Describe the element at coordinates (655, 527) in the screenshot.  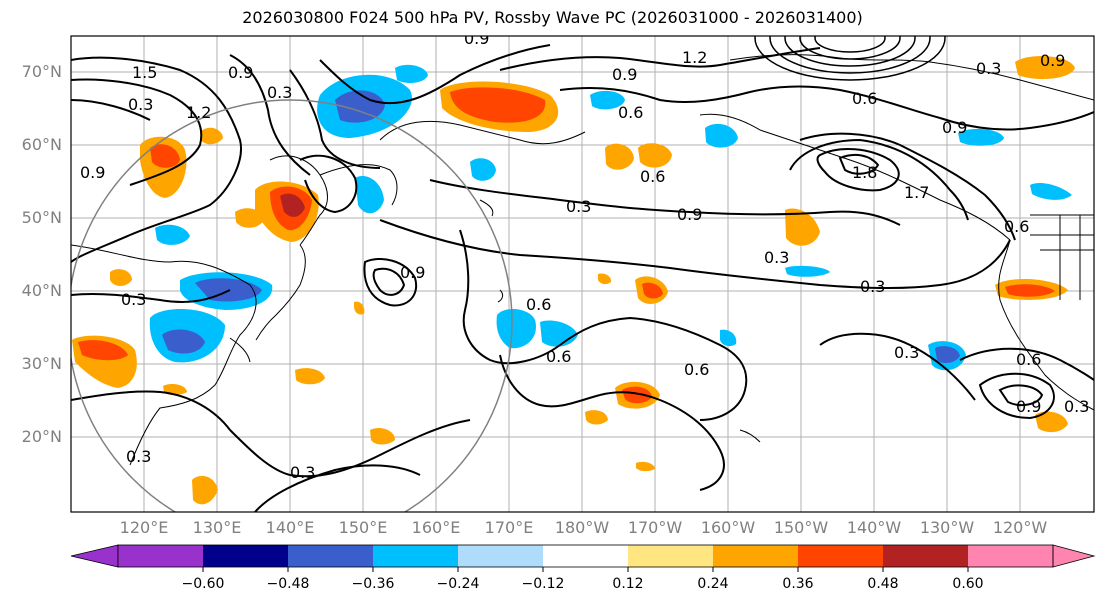
I see `lon-label: 170°W` at that location.